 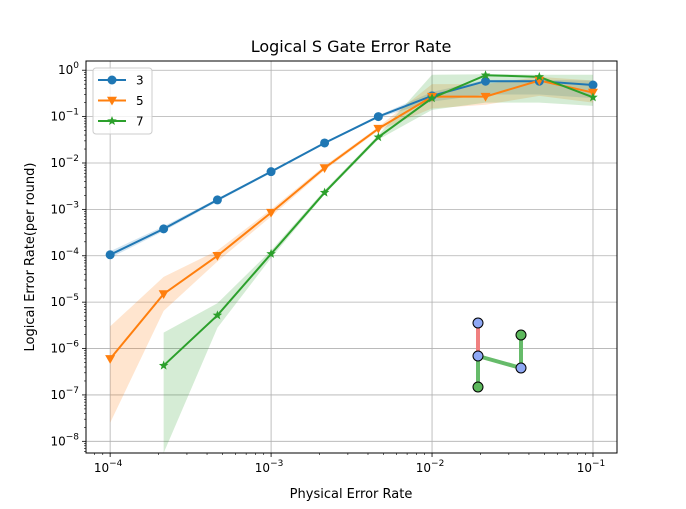 I want to click on y-tick-label-4: 10⁻⁴, so click(x=64, y=255).